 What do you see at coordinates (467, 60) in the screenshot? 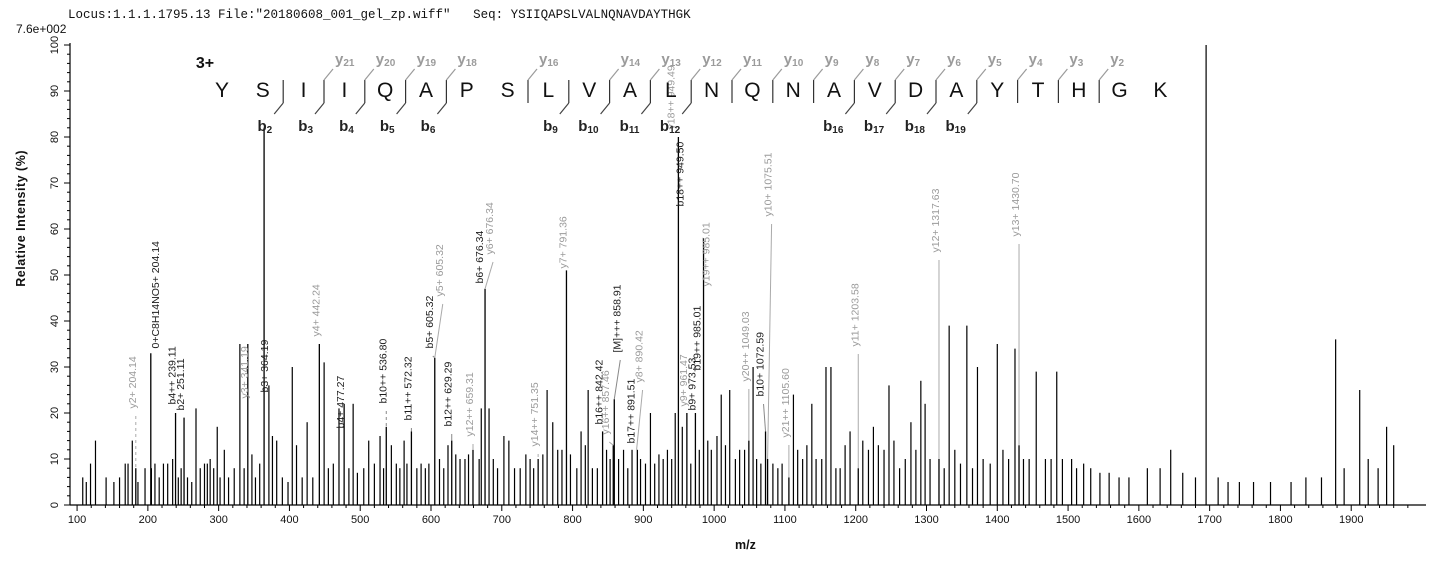
I see `y-ion-label: y18` at bounding box center [467, 60].